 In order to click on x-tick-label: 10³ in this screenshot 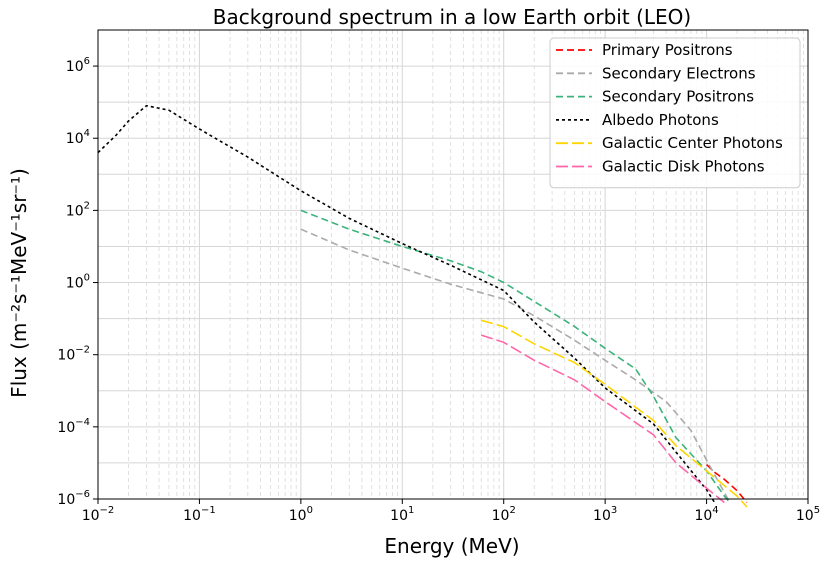, I will do `click(605, 514)`.